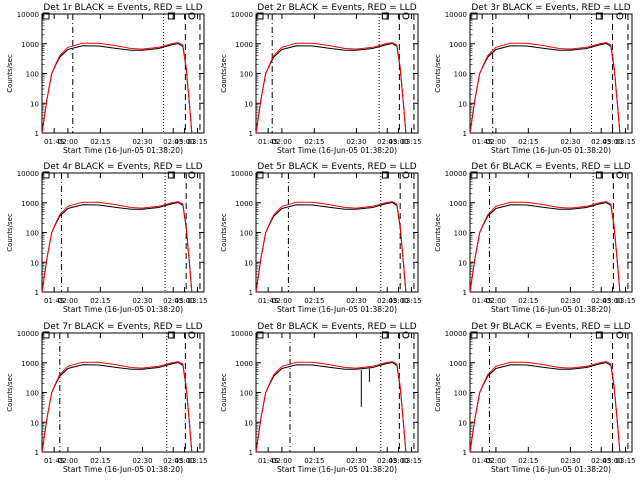  I want to click on x-tick-label-4-6: 03:15, so click(197, 301).